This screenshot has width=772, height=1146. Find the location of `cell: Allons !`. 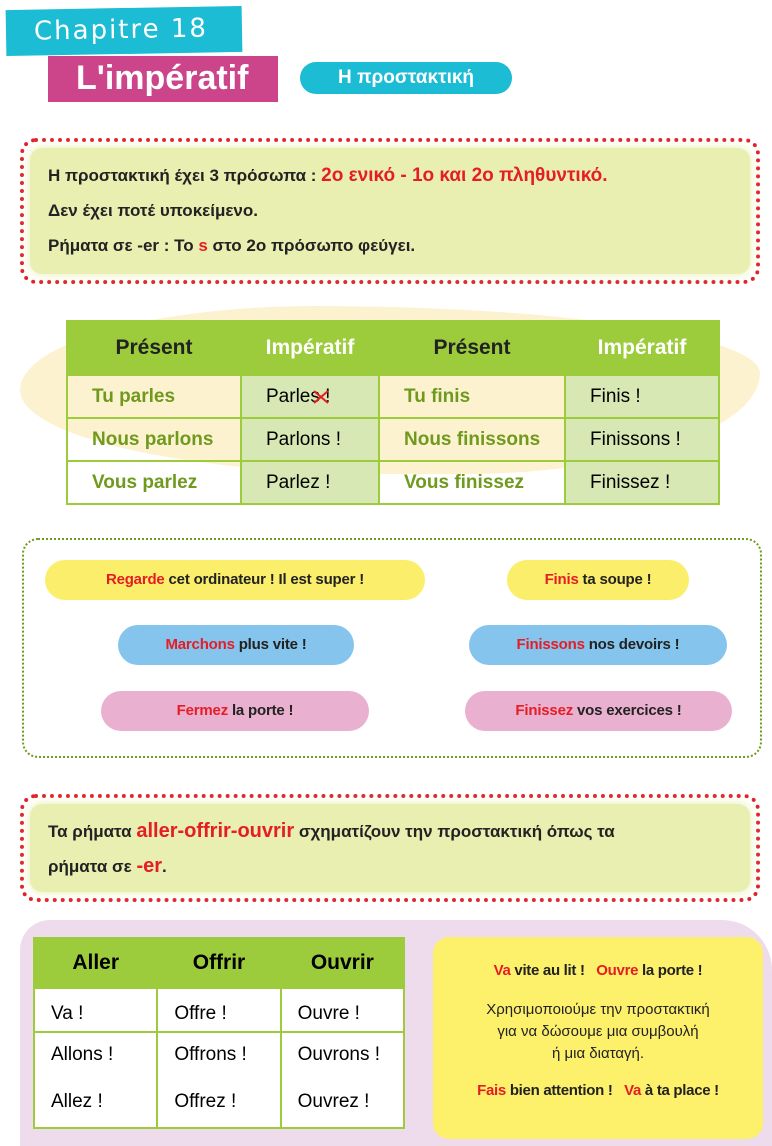

cell: Allons ! is located at coordinates (95, 1054).